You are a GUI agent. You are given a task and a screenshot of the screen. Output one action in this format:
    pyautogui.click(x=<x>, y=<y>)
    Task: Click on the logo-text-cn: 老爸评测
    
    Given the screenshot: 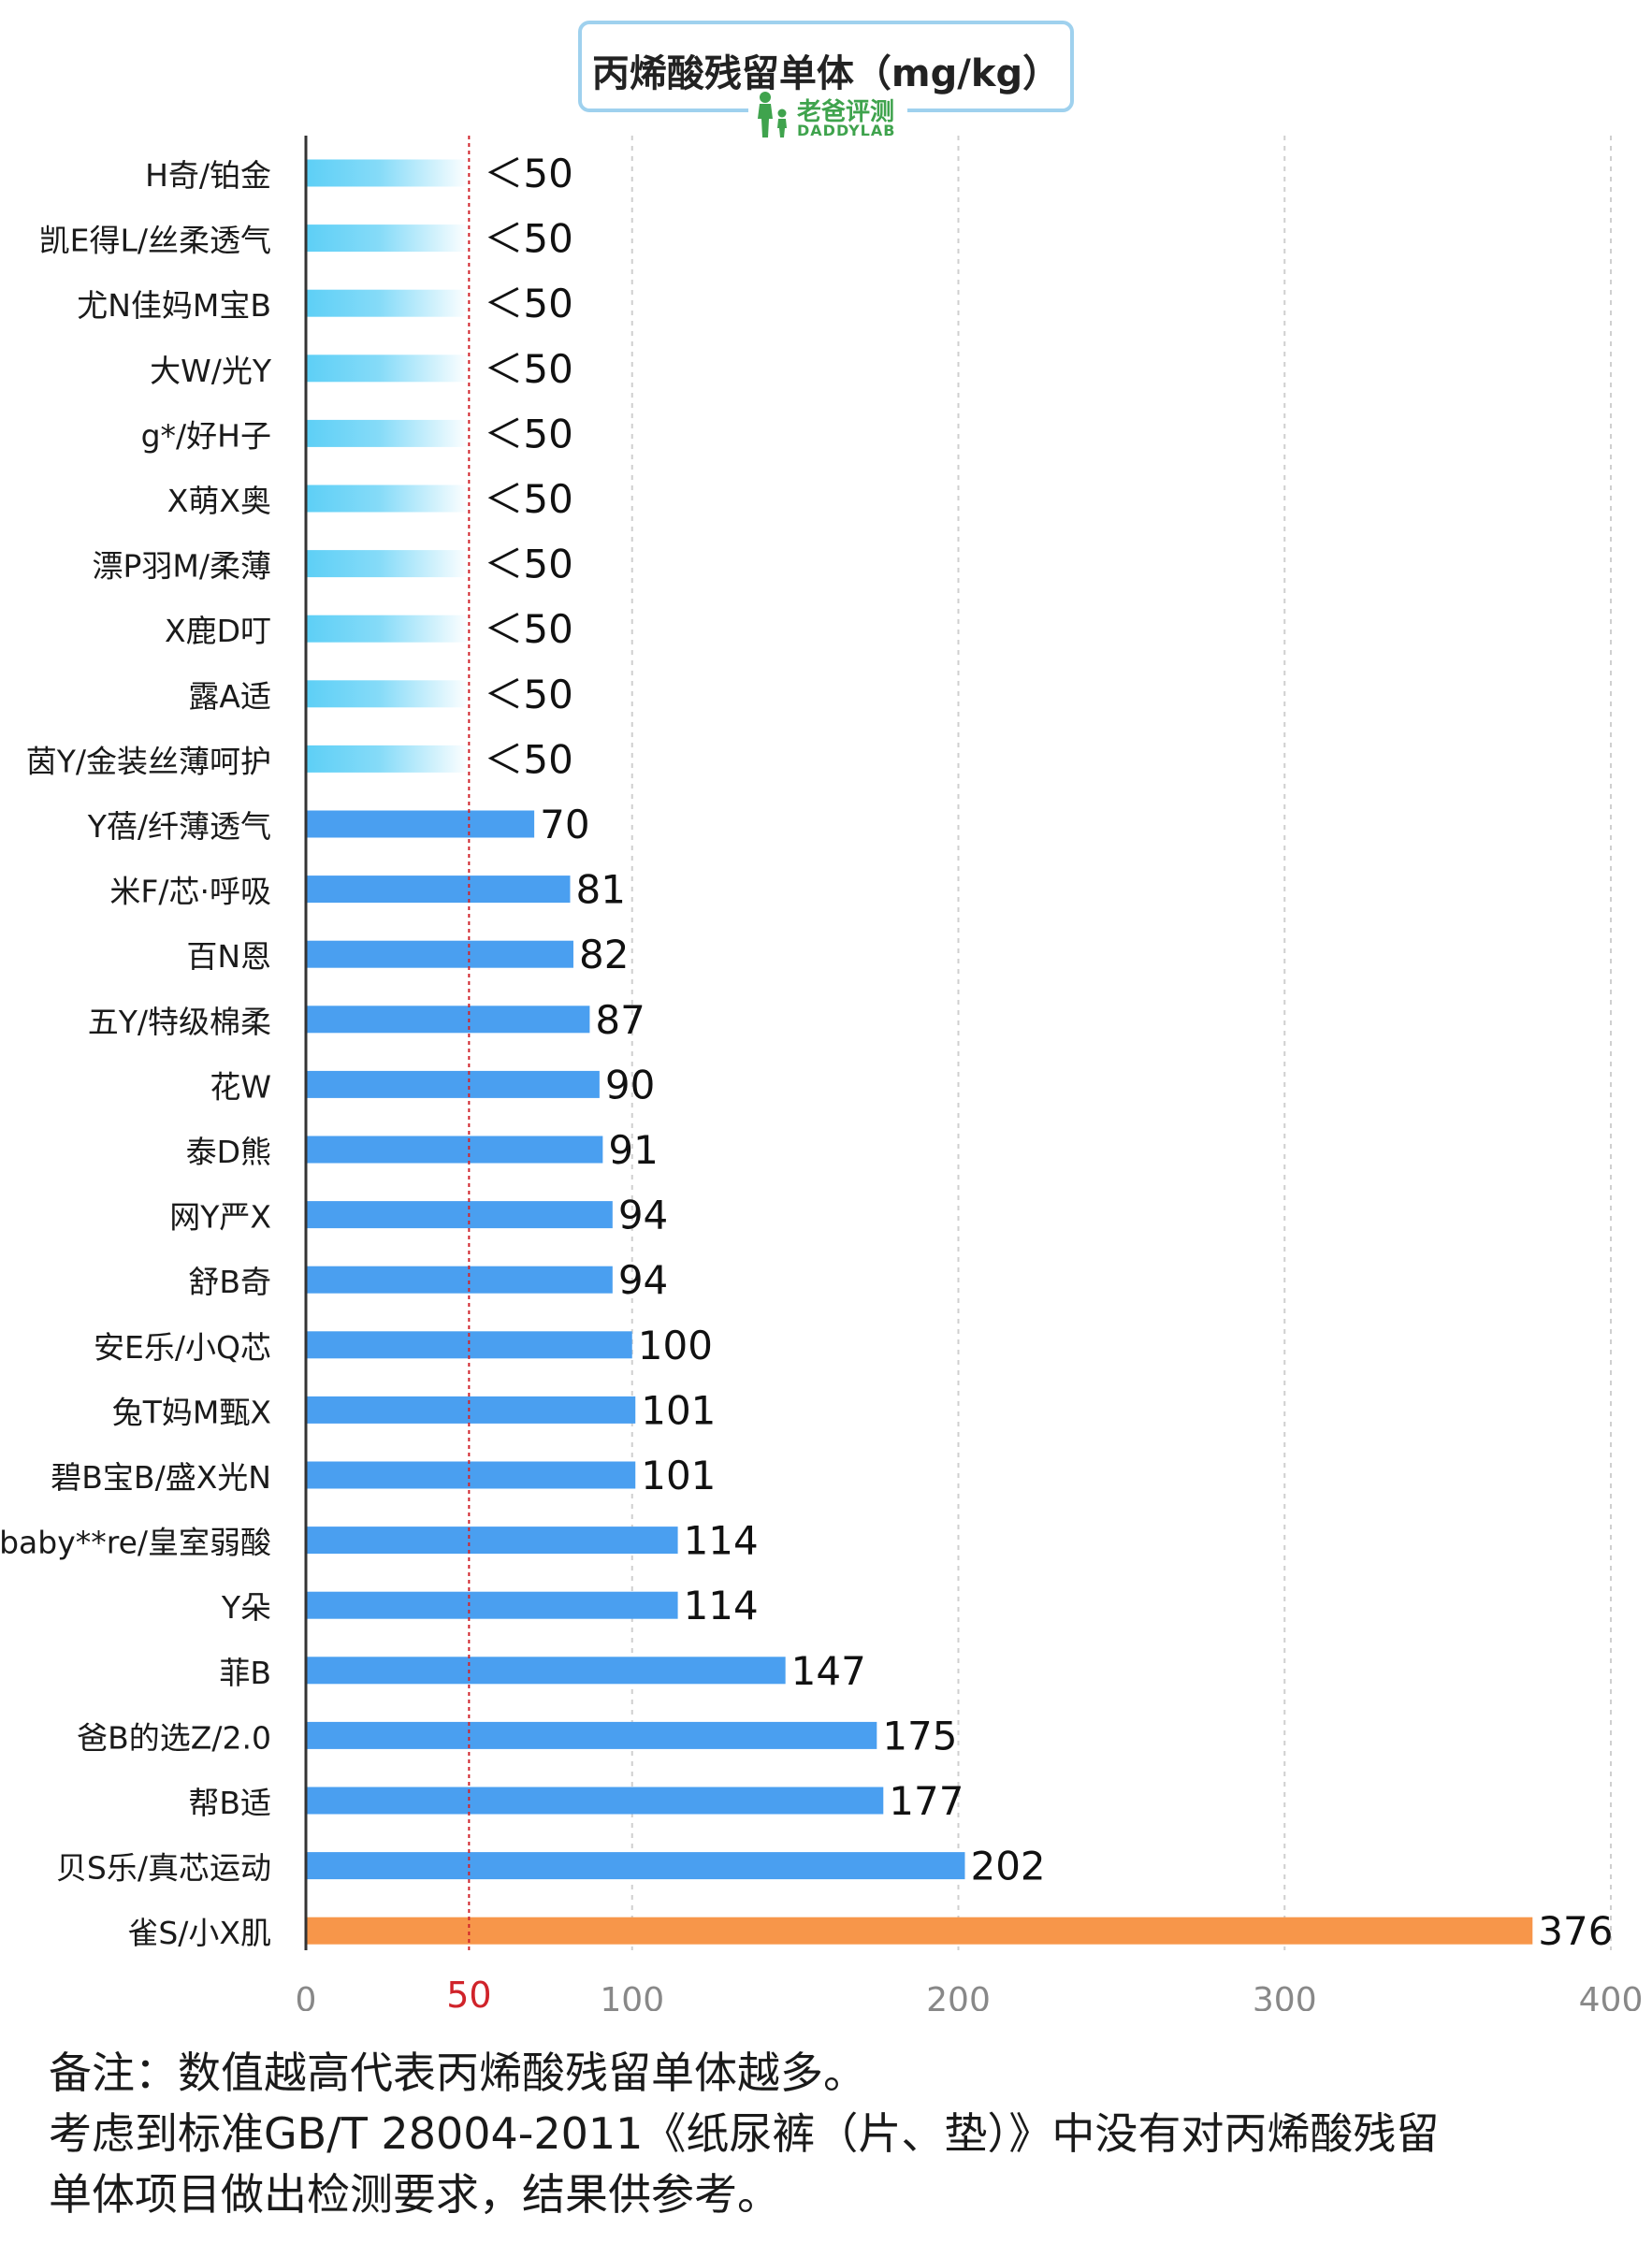 What is the action you would take?
    pyautogui.click(x=846, y=112)
    